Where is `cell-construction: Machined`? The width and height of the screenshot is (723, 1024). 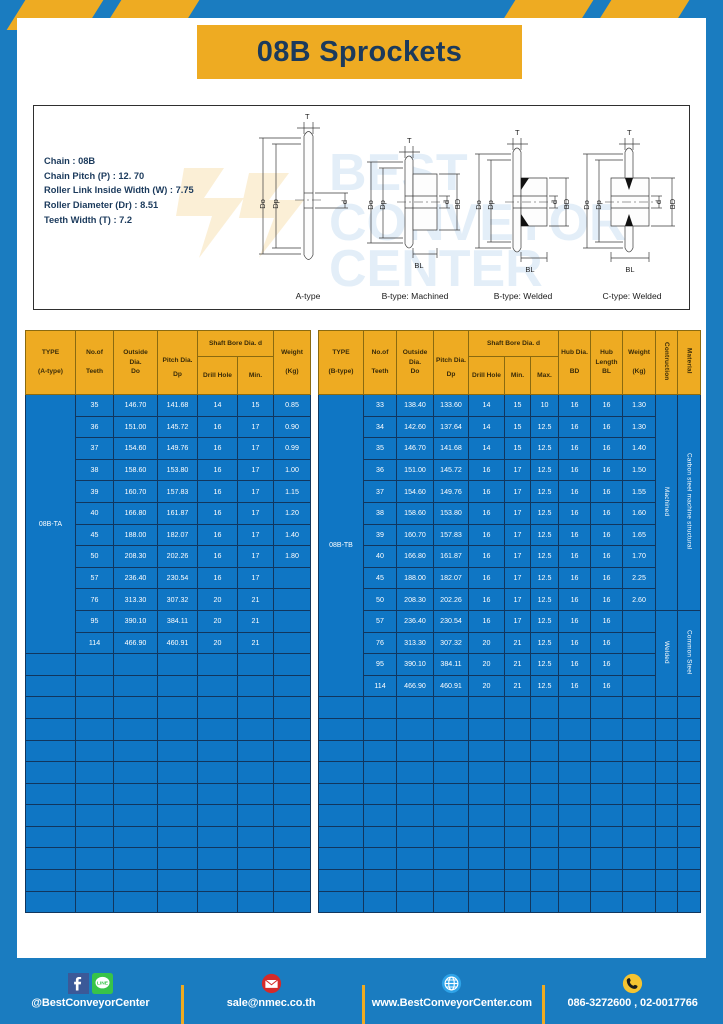
cell-construction: Machined is located at coordinates (667, 502).